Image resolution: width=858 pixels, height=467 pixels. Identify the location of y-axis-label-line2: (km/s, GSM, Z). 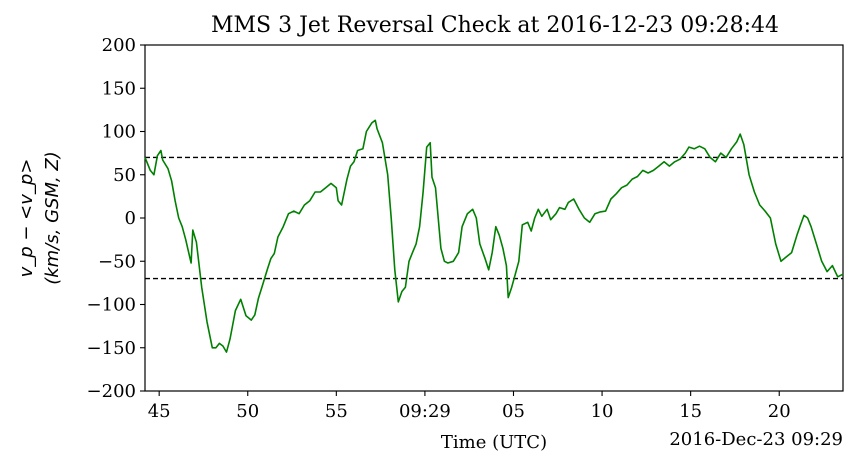
(52, 218).